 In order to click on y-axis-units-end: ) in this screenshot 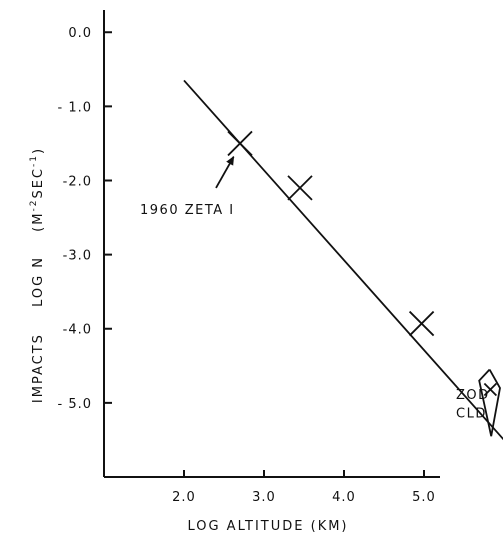, I will do `click(38, 150)`.